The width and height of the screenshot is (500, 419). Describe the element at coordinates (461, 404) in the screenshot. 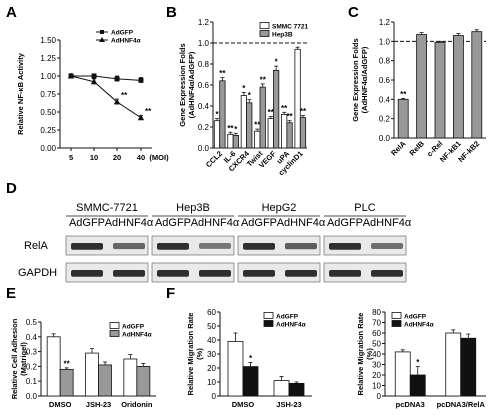

I see `chart-f-rela-category-label: pcDNA3/RelA` at that location.